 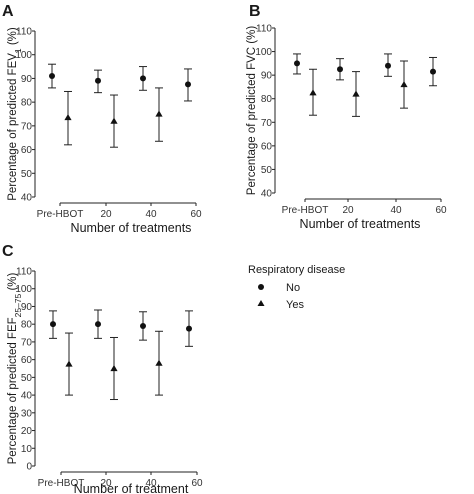 What do you see at coordinates (295, 305) in the screenshot?
I see `legend-label-yes: Yes` at bounding box center [295, 305].